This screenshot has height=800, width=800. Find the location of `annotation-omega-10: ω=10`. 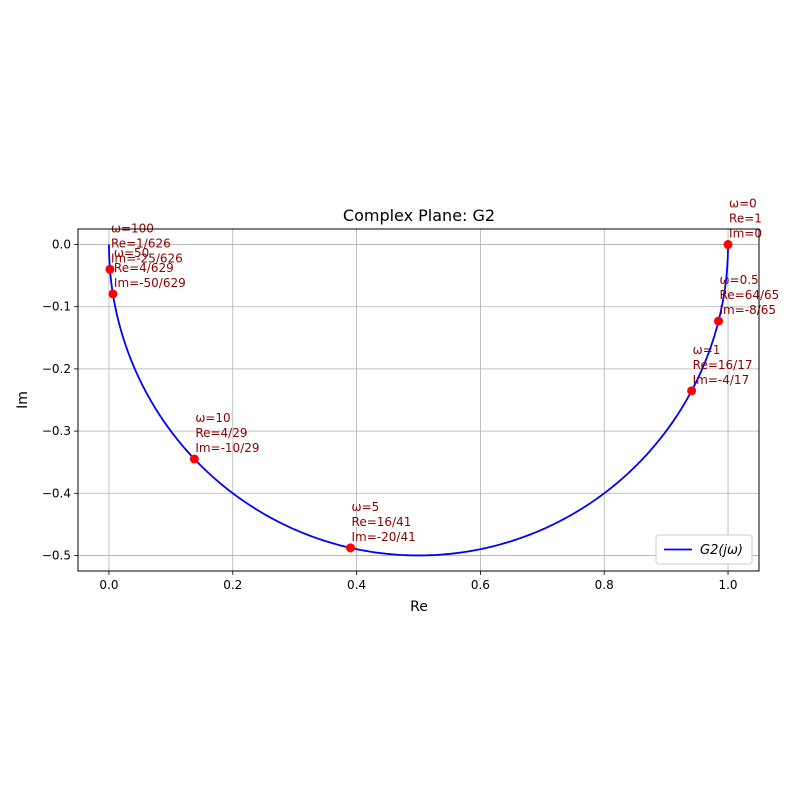

annotation-omega-10: ω=10 is located at coordinates (212, 418).